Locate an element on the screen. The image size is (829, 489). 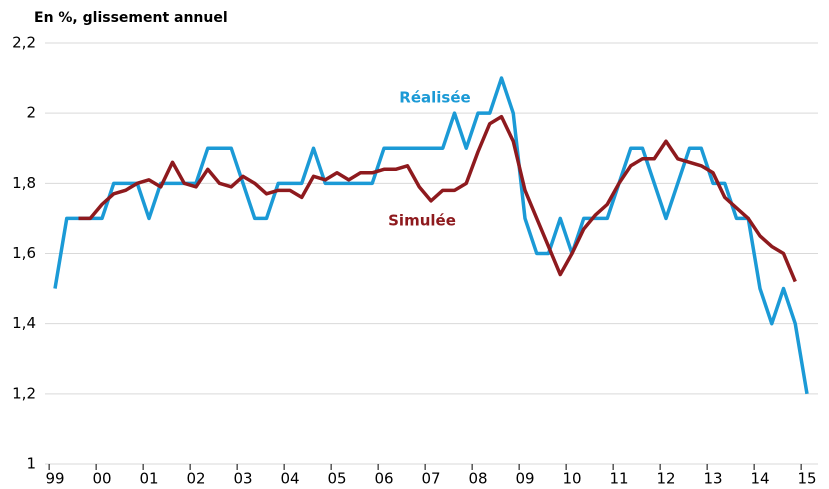
x-tick-label: 11 is located at coordinates (618, 479).